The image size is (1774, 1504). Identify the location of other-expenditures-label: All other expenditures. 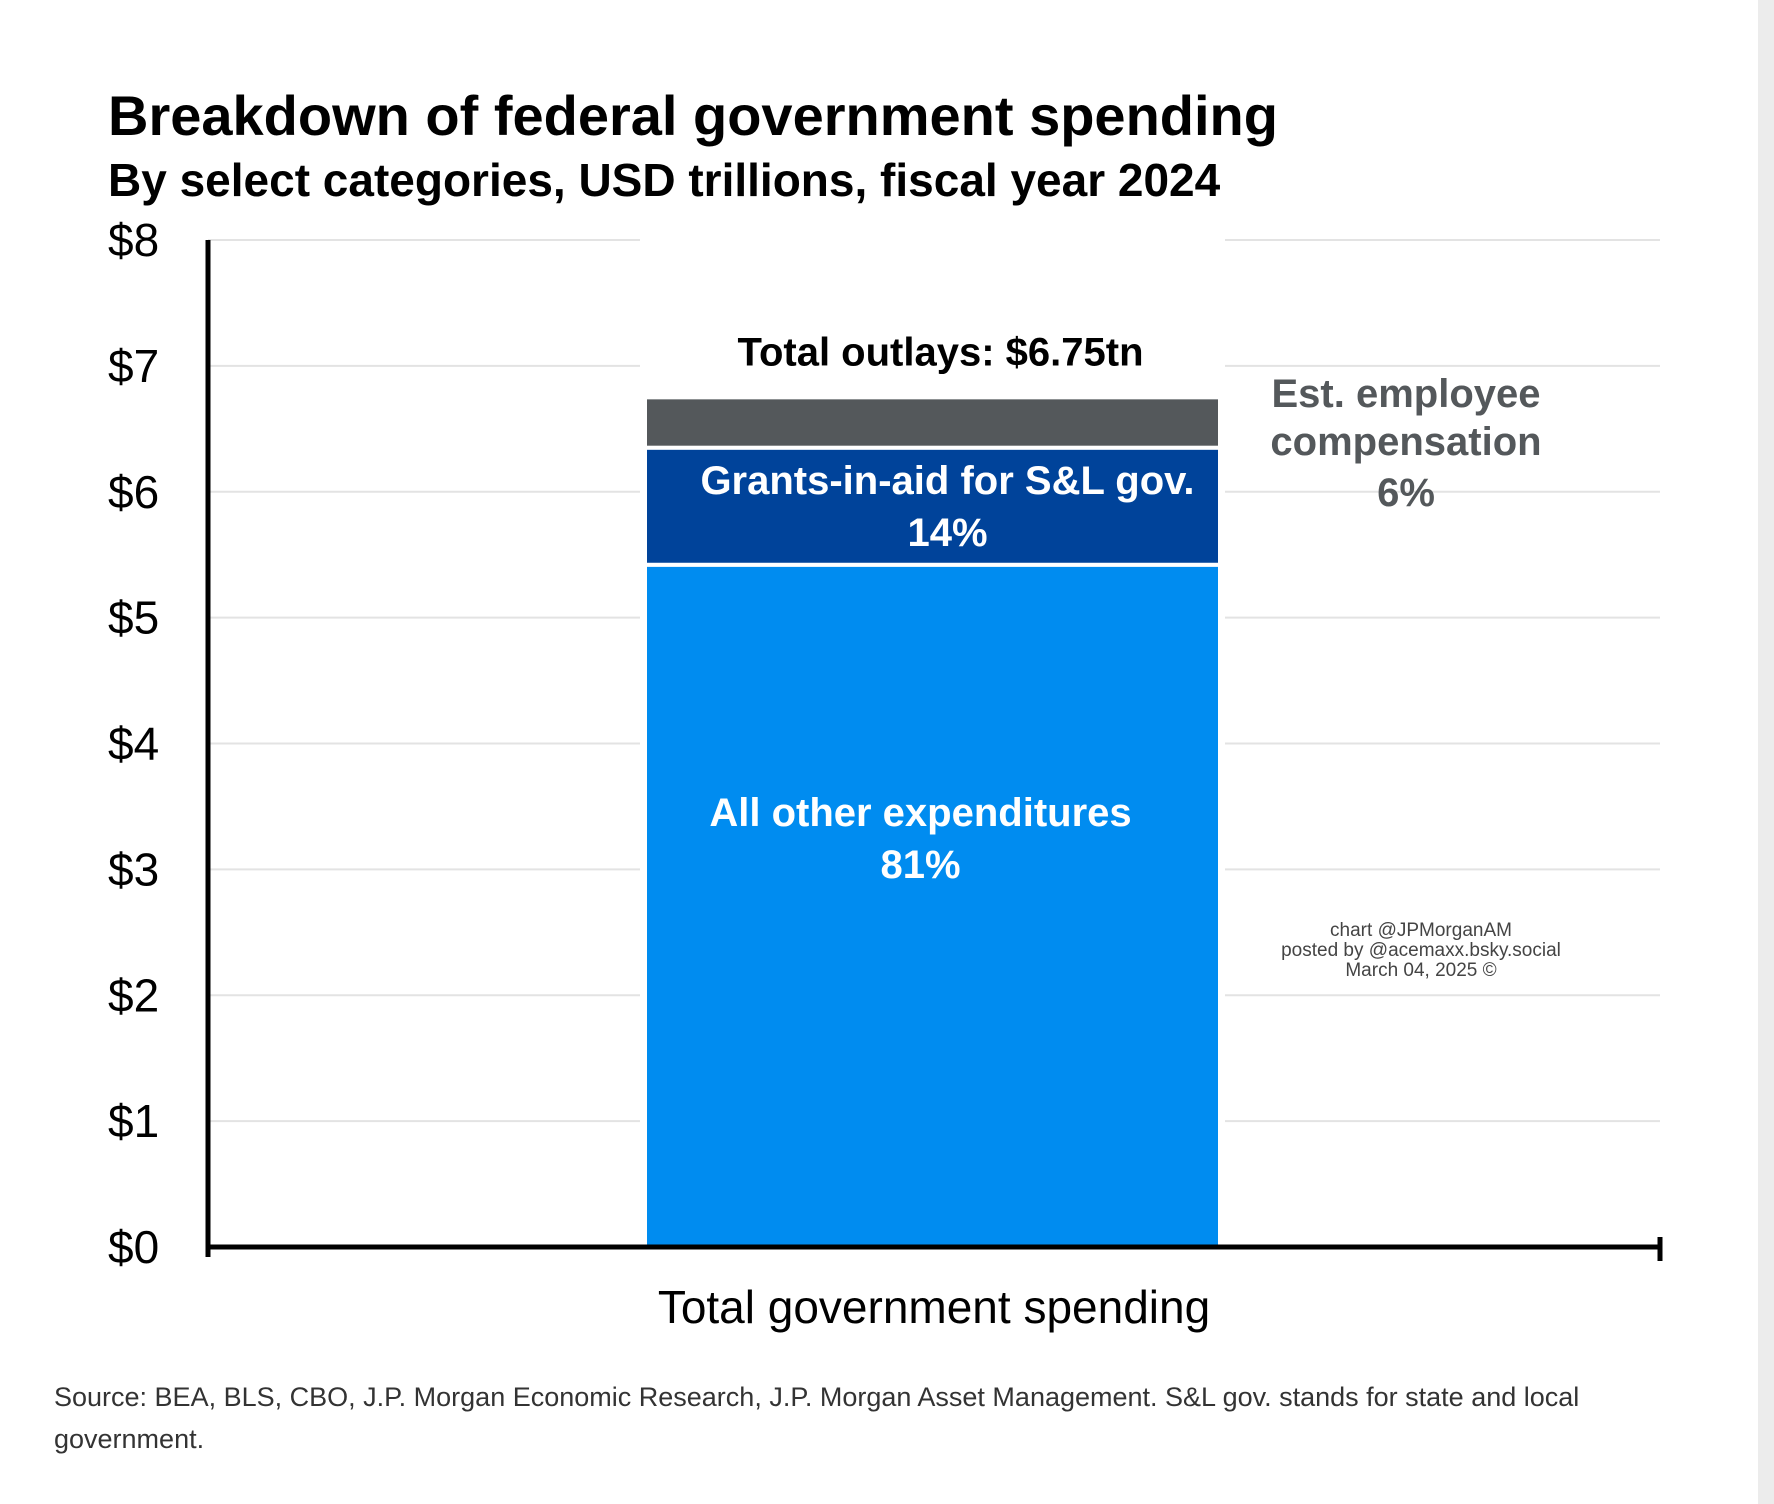
(920, 813).